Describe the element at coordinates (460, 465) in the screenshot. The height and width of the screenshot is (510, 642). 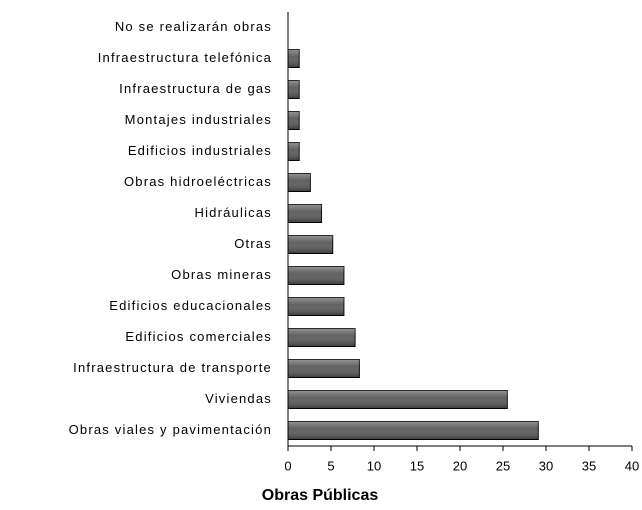
I see `x-tick-label: 20` at that location.